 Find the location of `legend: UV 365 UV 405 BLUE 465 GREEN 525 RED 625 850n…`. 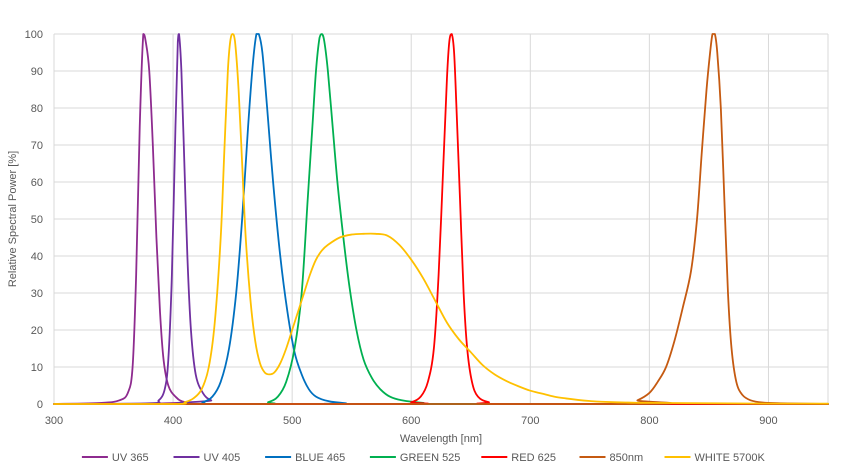

legend: UV 365 UV 405 BLUE 465 GREEN 525 RED 625 850n… is located at coordinates (423, 458).